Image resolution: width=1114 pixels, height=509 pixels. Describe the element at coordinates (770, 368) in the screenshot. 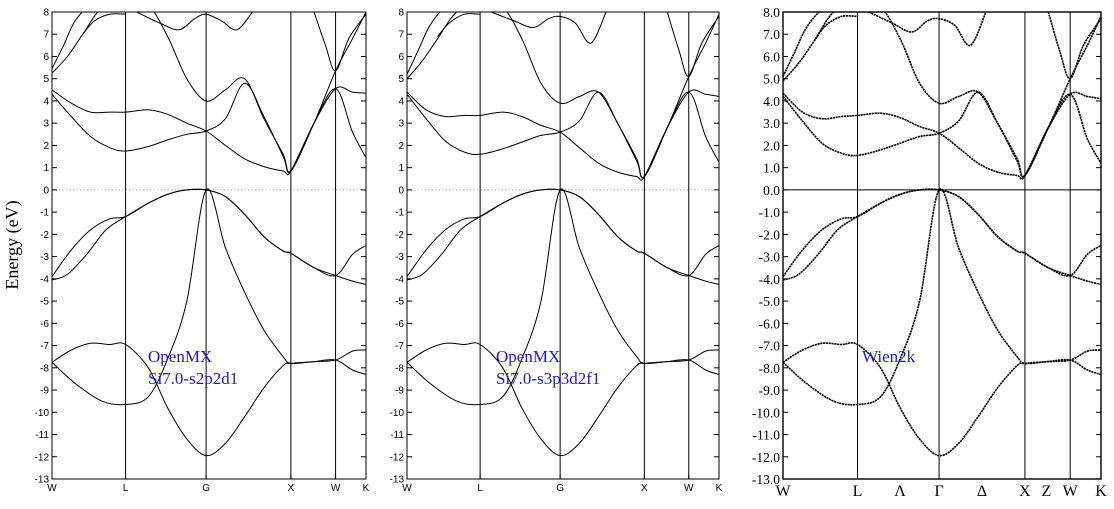

I see `y-tick-label: -8.0` at that location.